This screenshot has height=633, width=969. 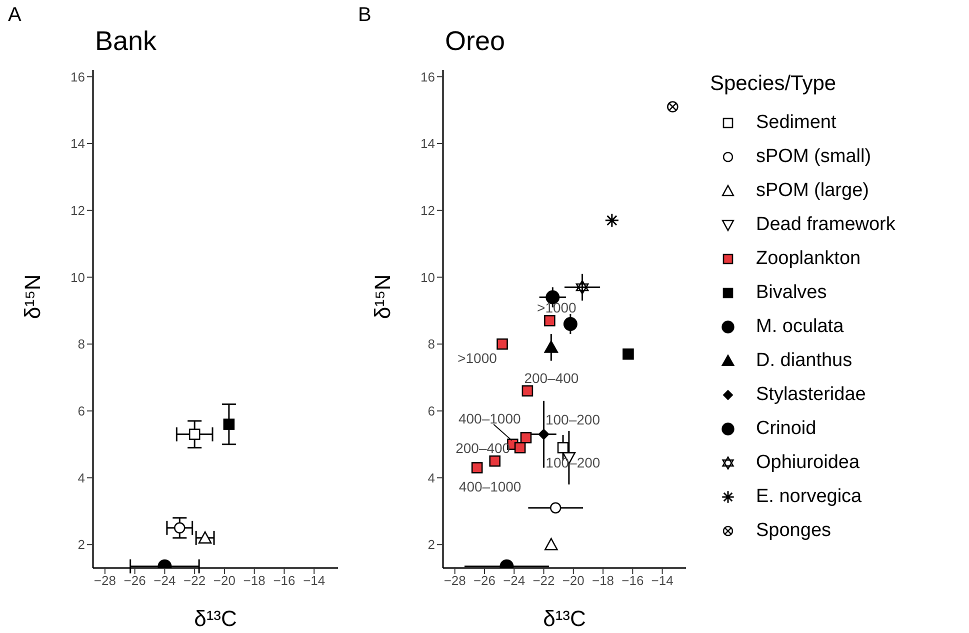 I want to click on legend-label: Ophiuroidea, so click(x=808, y=463).